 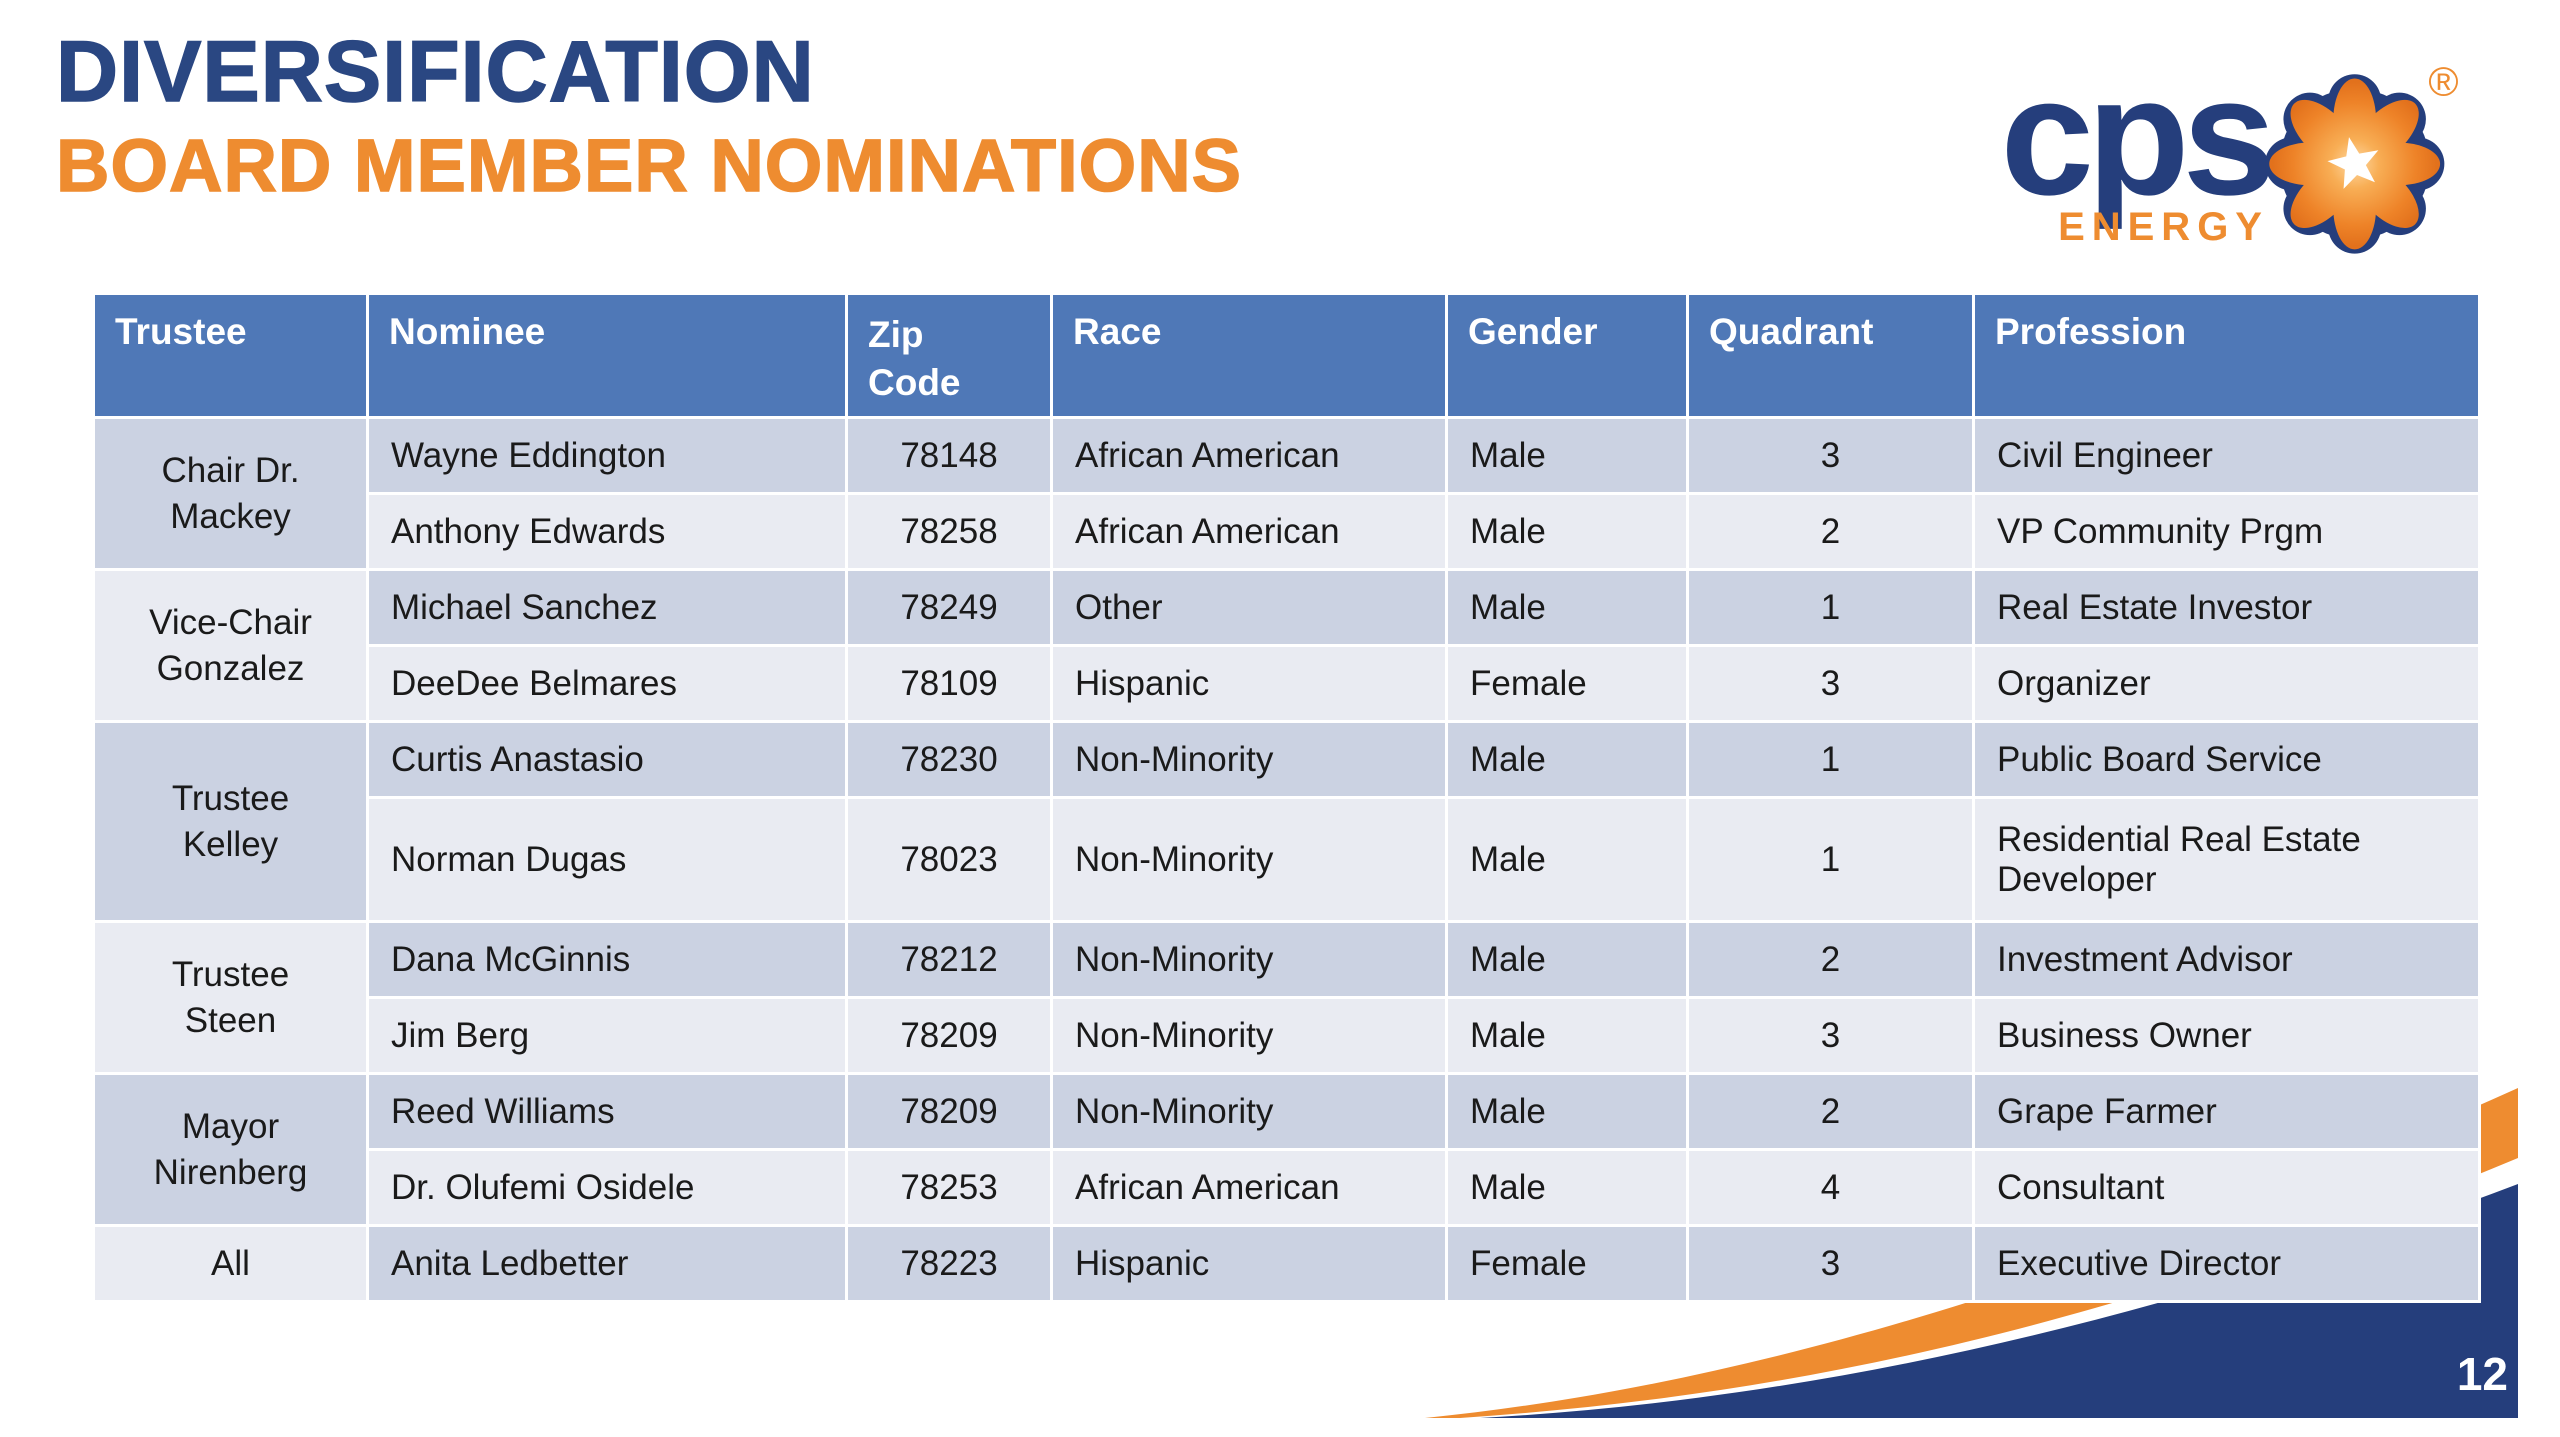 I want to click on nominee-cell: Reed Williams, so click(x=607, y=1111).